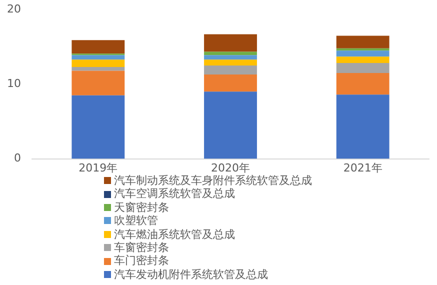  Describe the element at coordinates (17, 158) in the screenshot. I see `y-tick-label: 0` at that location.